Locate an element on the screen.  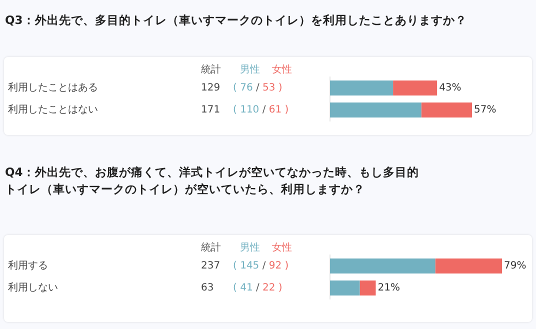
text: 171 is located at coordinates (210, 110).